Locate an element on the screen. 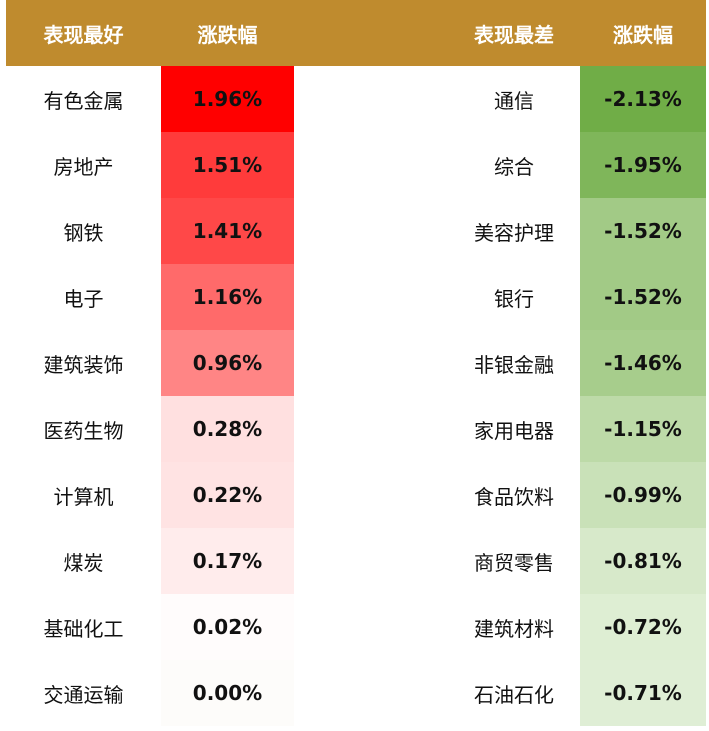  table-row: 煤炭 0.17% 商贸零售 -0.81% is located at coordinates (356, 561).